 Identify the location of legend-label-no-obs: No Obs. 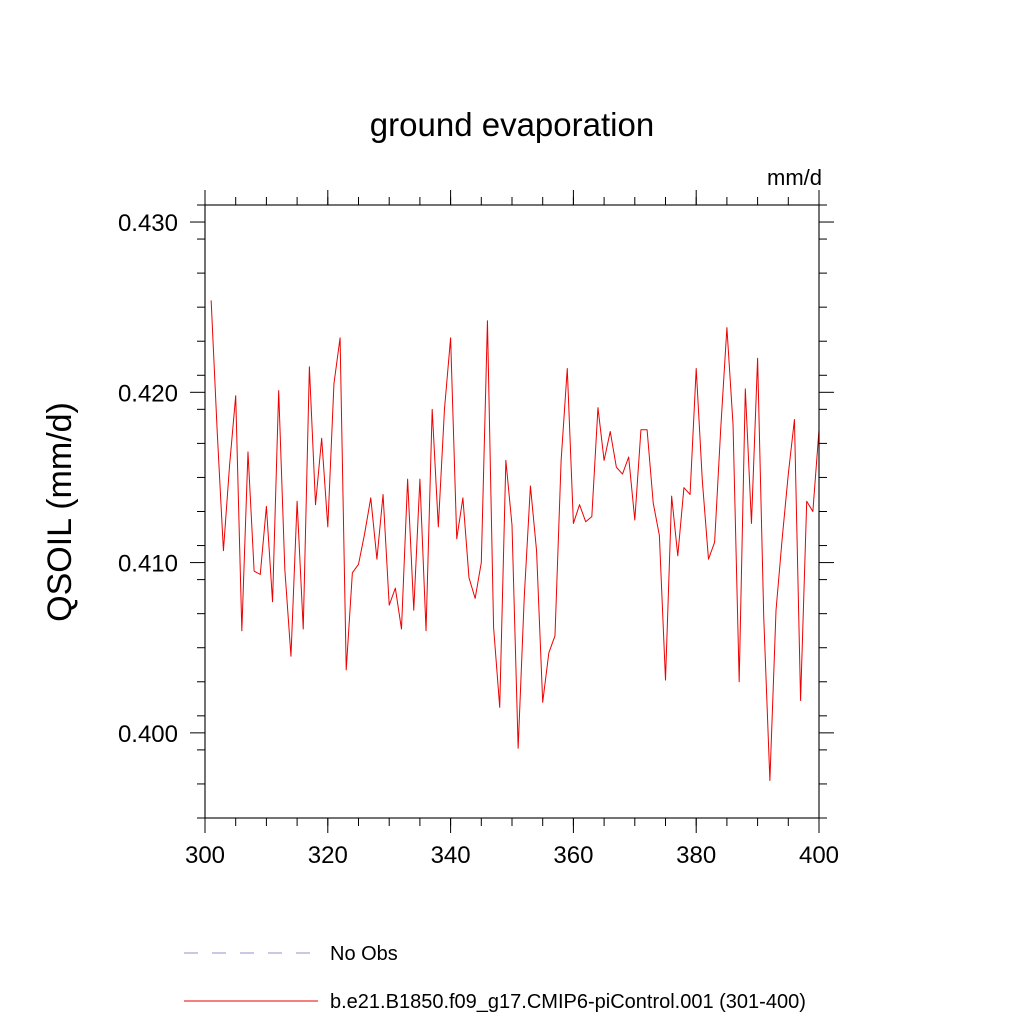
(364, 954).